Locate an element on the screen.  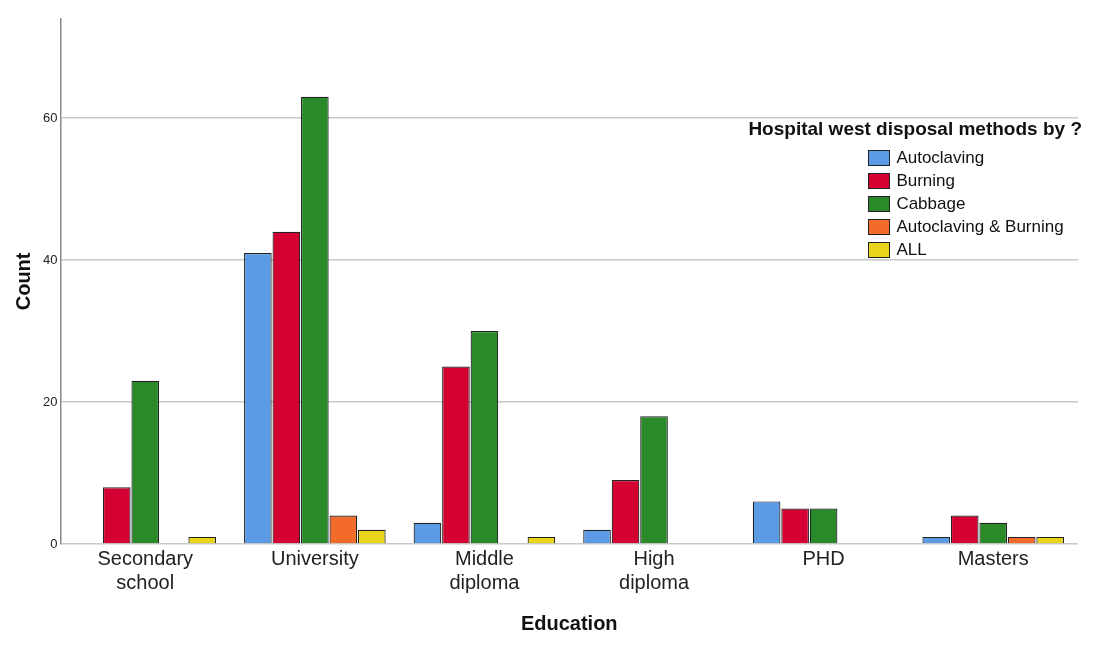
legend-label: Autoclaving & Burning is located at coordinates (980, 226).